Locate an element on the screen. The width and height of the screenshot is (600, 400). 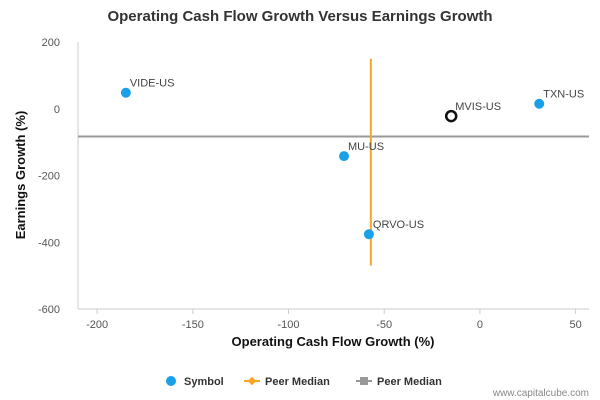
point-label-txn-us: TXN-US is located at coordinates (563, 95).